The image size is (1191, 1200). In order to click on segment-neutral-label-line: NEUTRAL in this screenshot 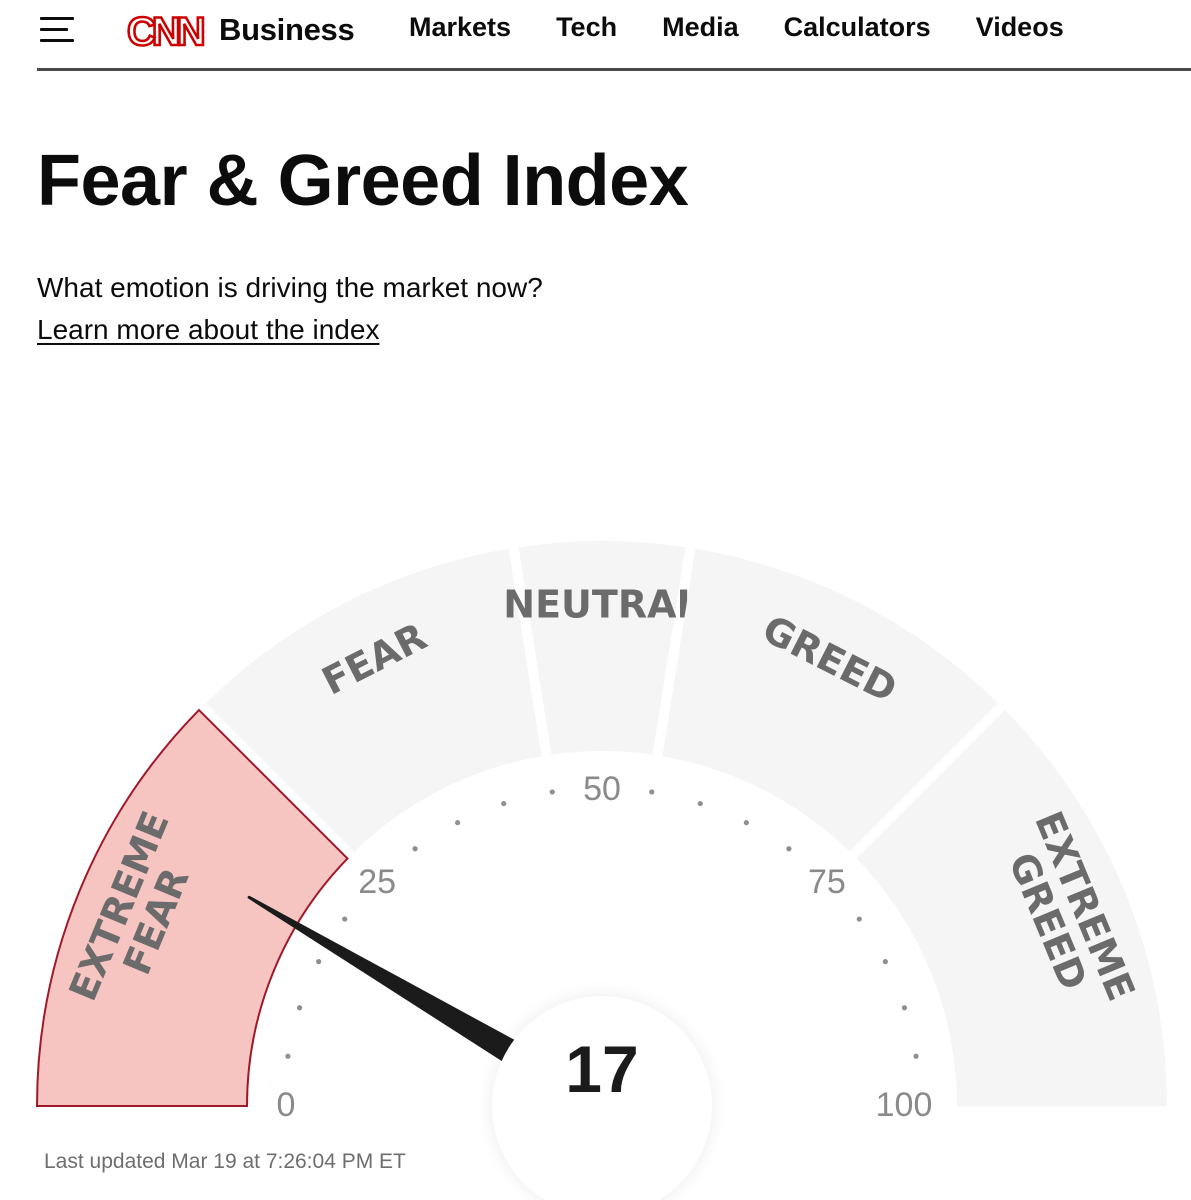, I will do `click(601, 604)`.